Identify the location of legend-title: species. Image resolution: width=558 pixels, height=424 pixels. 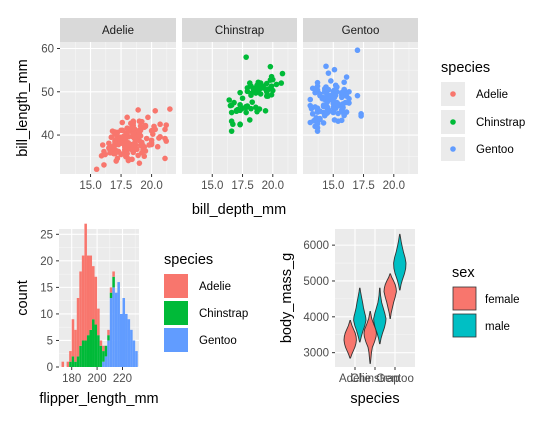
(465, 68).